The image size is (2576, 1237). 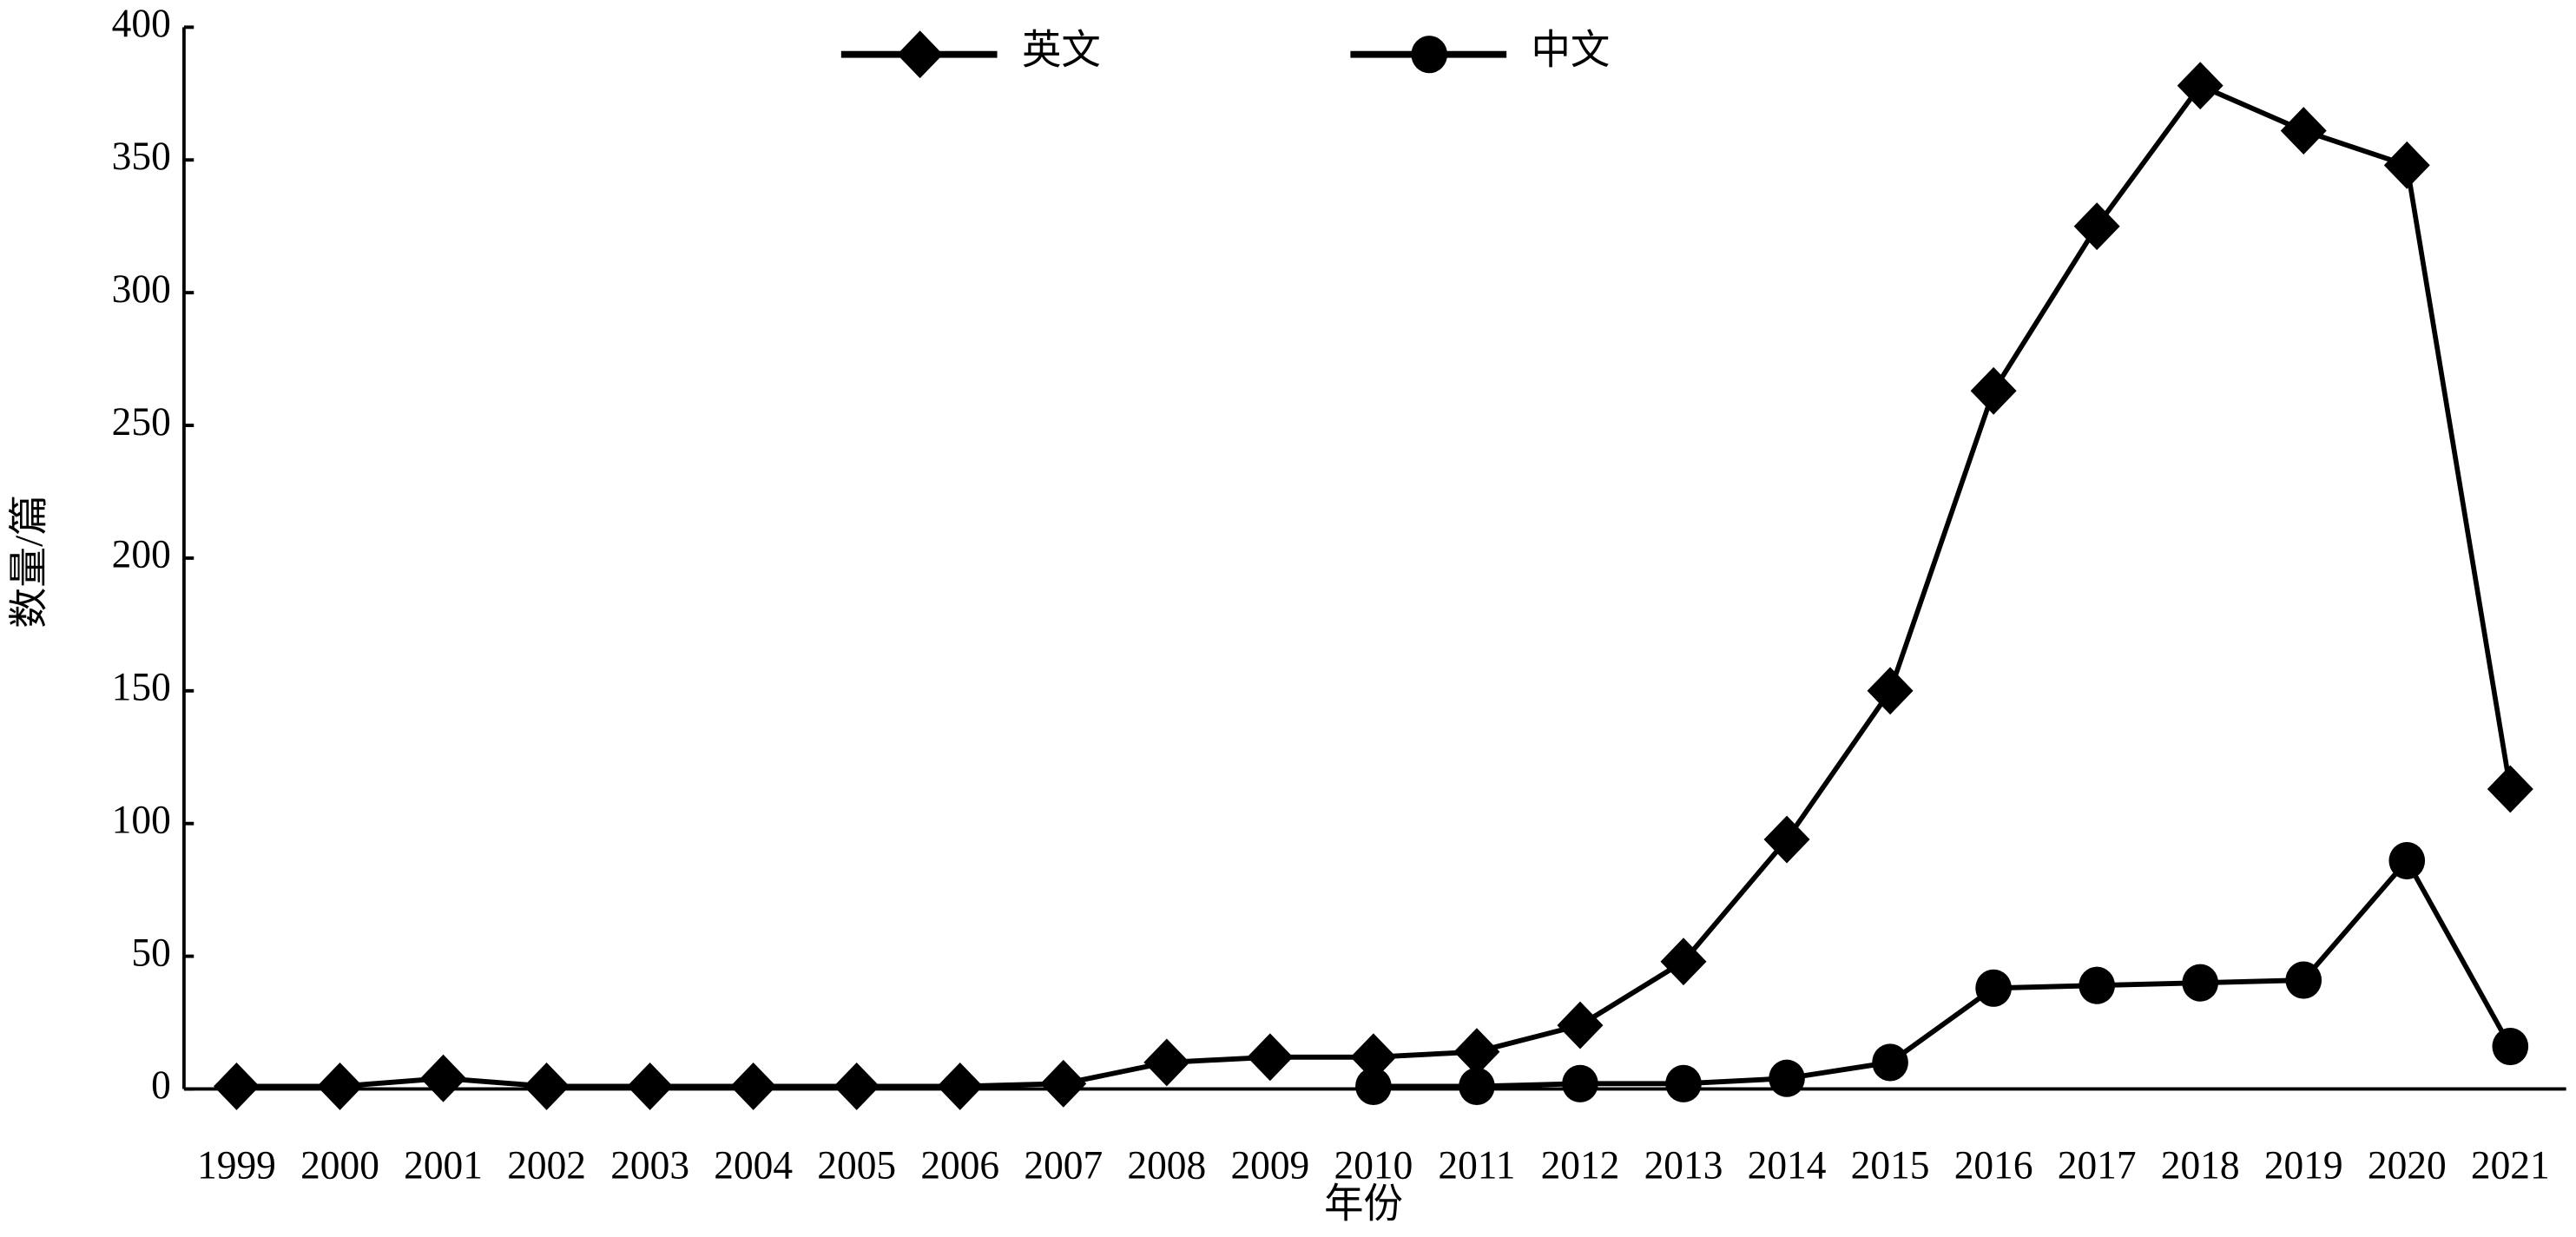 I want to click on x-tick-label: 2017, so click(x=2097, y=1165).